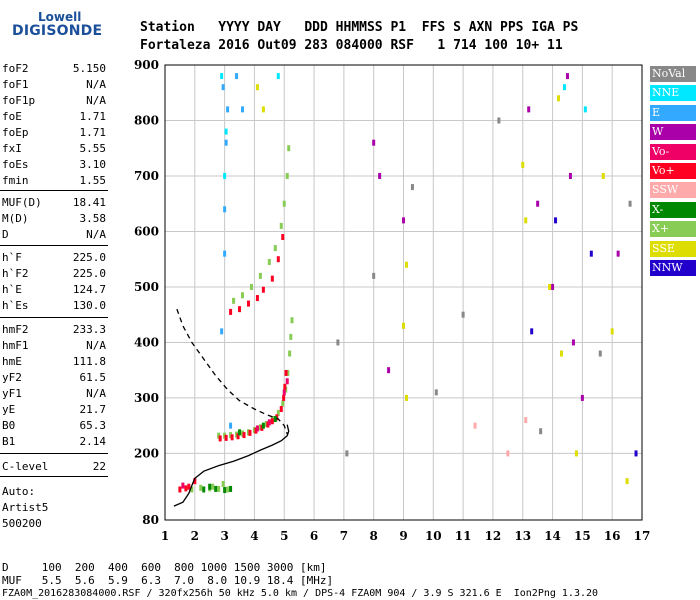 Image resolution: width=700 pixels, height=600 pixels. Describe the element at coordinates (673, 190) in the screenshot. I see `legend-item: SSW` at that location.